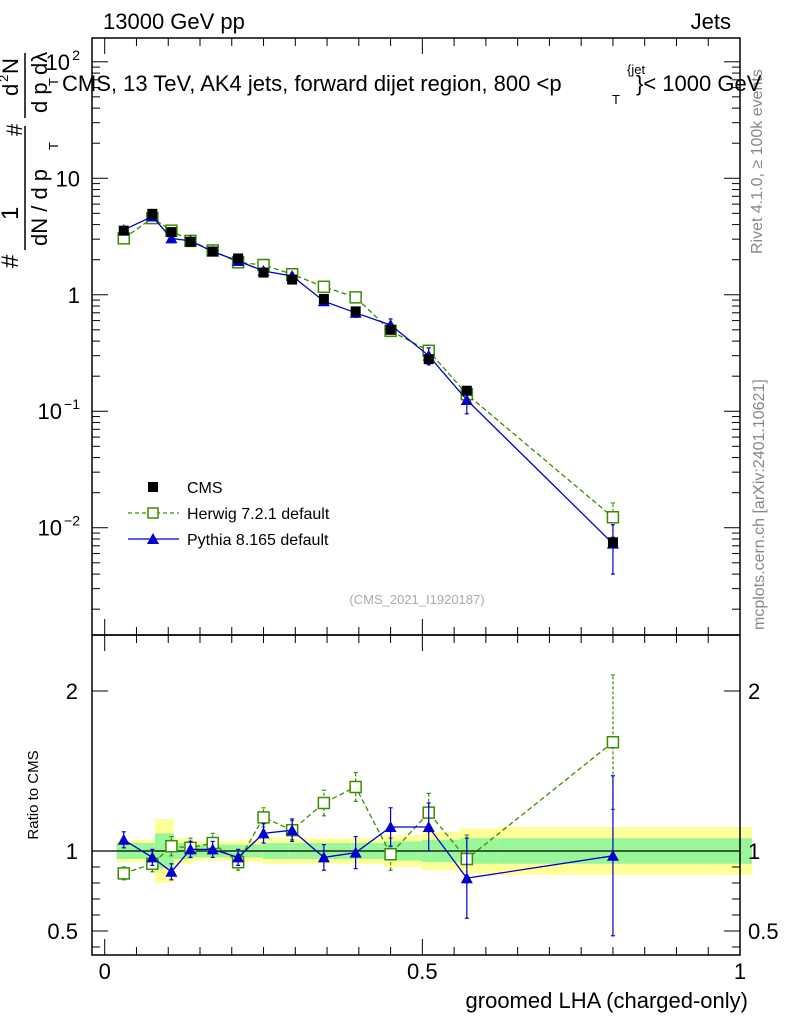  I want to click on legend-pythia-marker, so click(153, 538).